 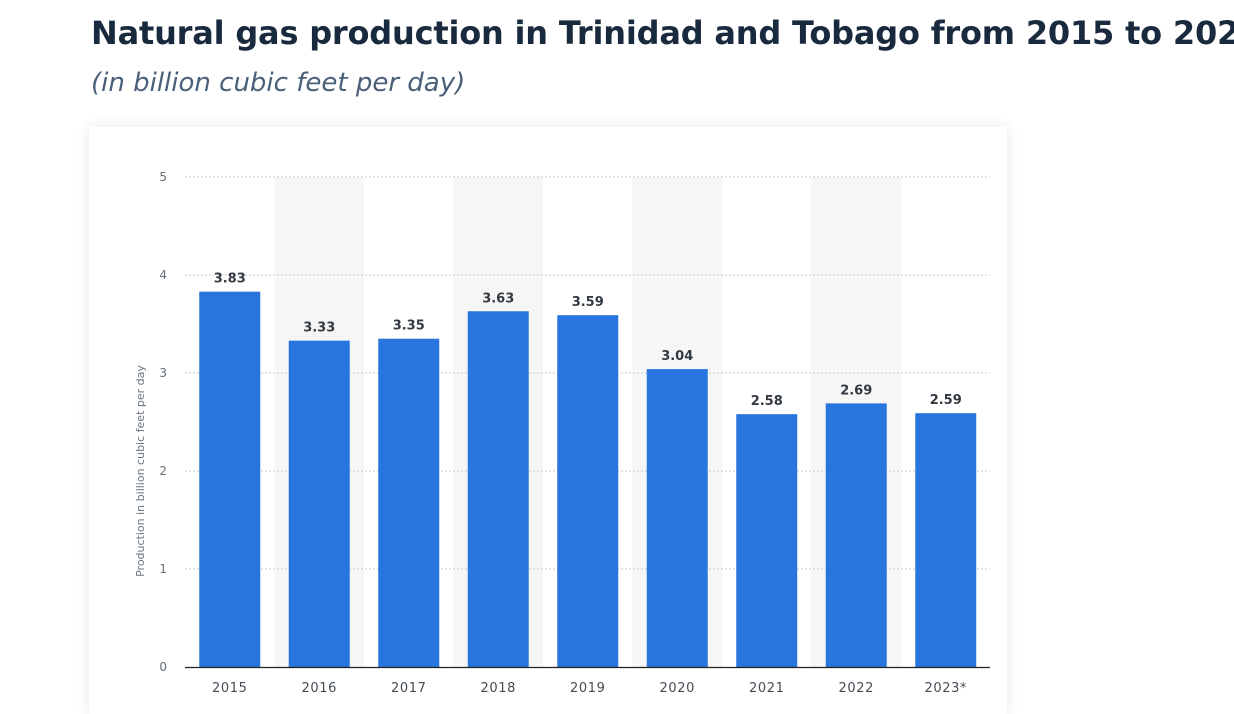 What do you see at coordinates (319, 328) in the screenshot?
I see `data-label: 3.33` at bounding box center [319, 328].